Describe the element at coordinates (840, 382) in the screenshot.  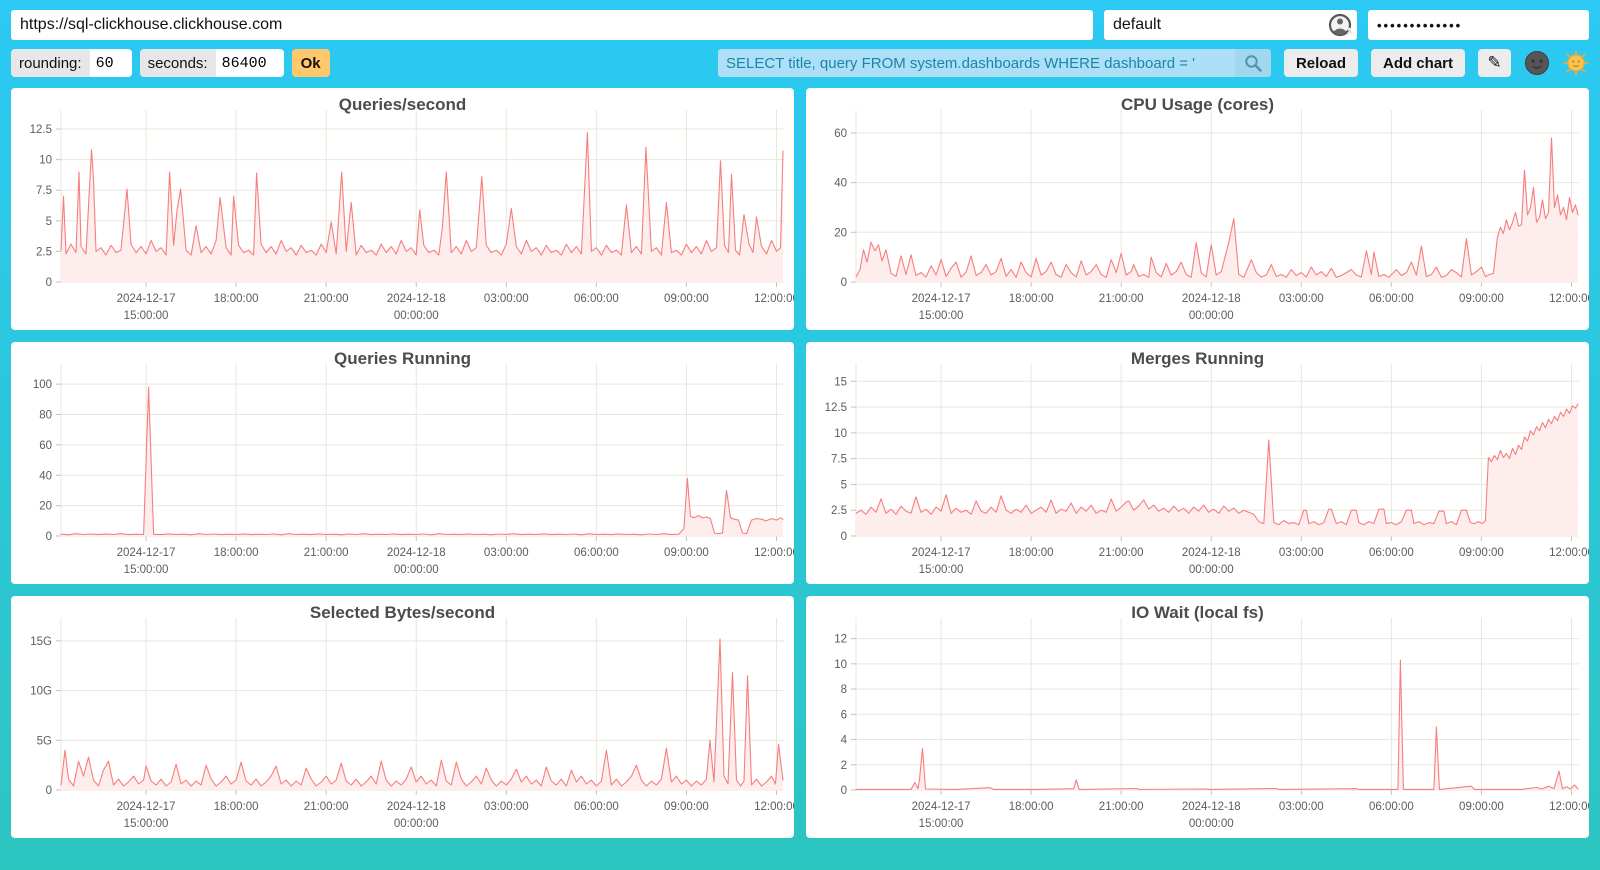
I see `svg-text: 15` at that location.